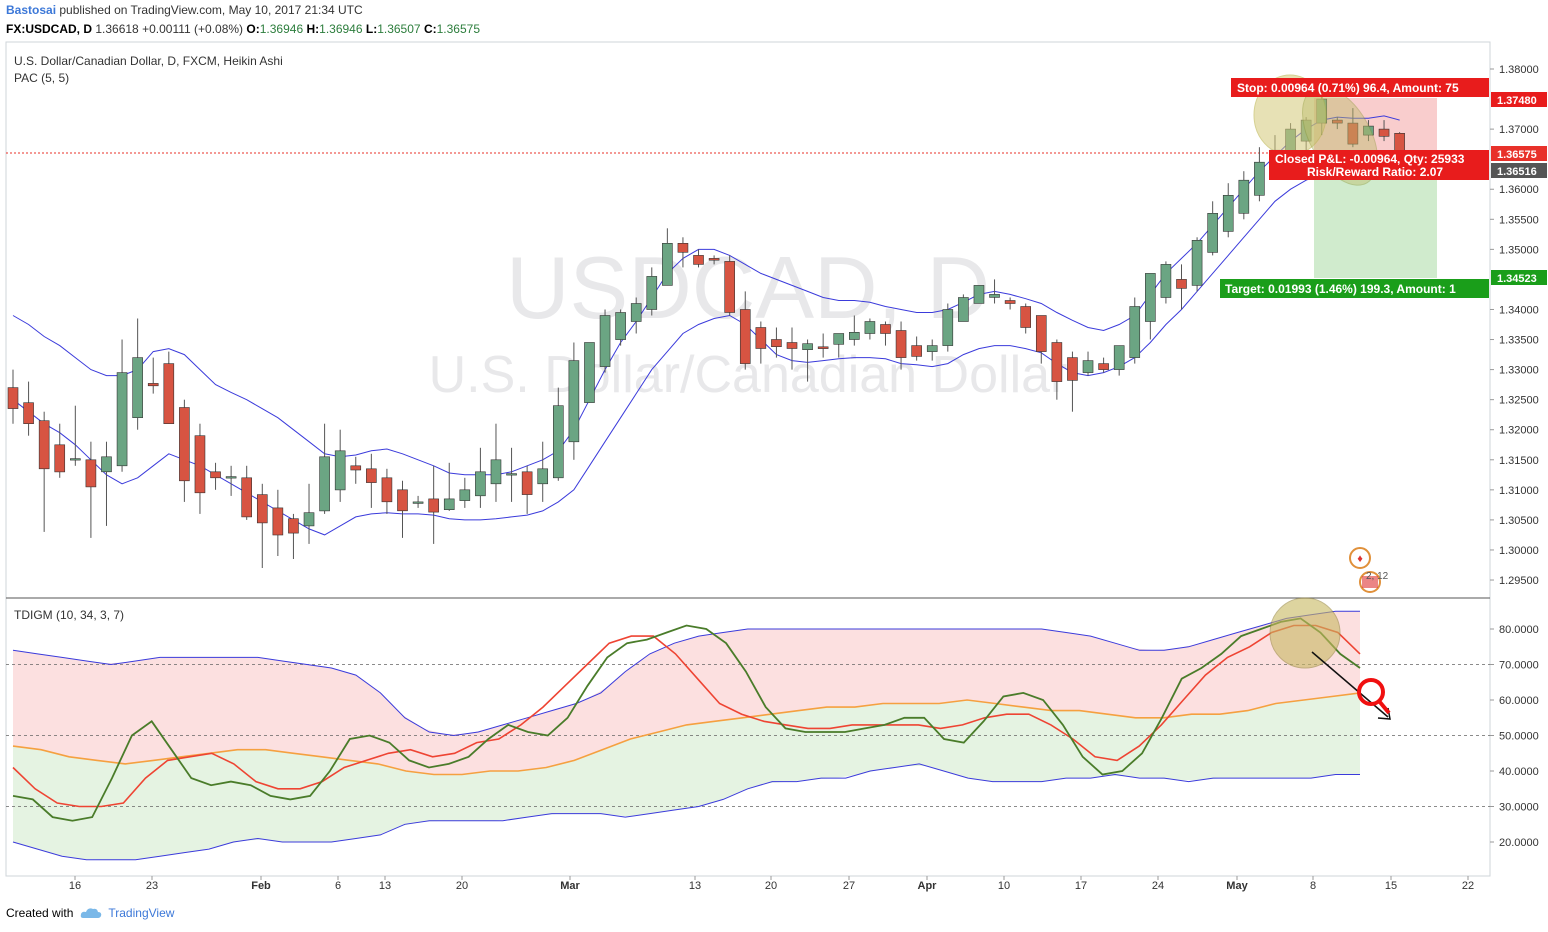 This screenshot has height=932, width=1548. I want to click on magnifier-handle, so click(1384, 707).